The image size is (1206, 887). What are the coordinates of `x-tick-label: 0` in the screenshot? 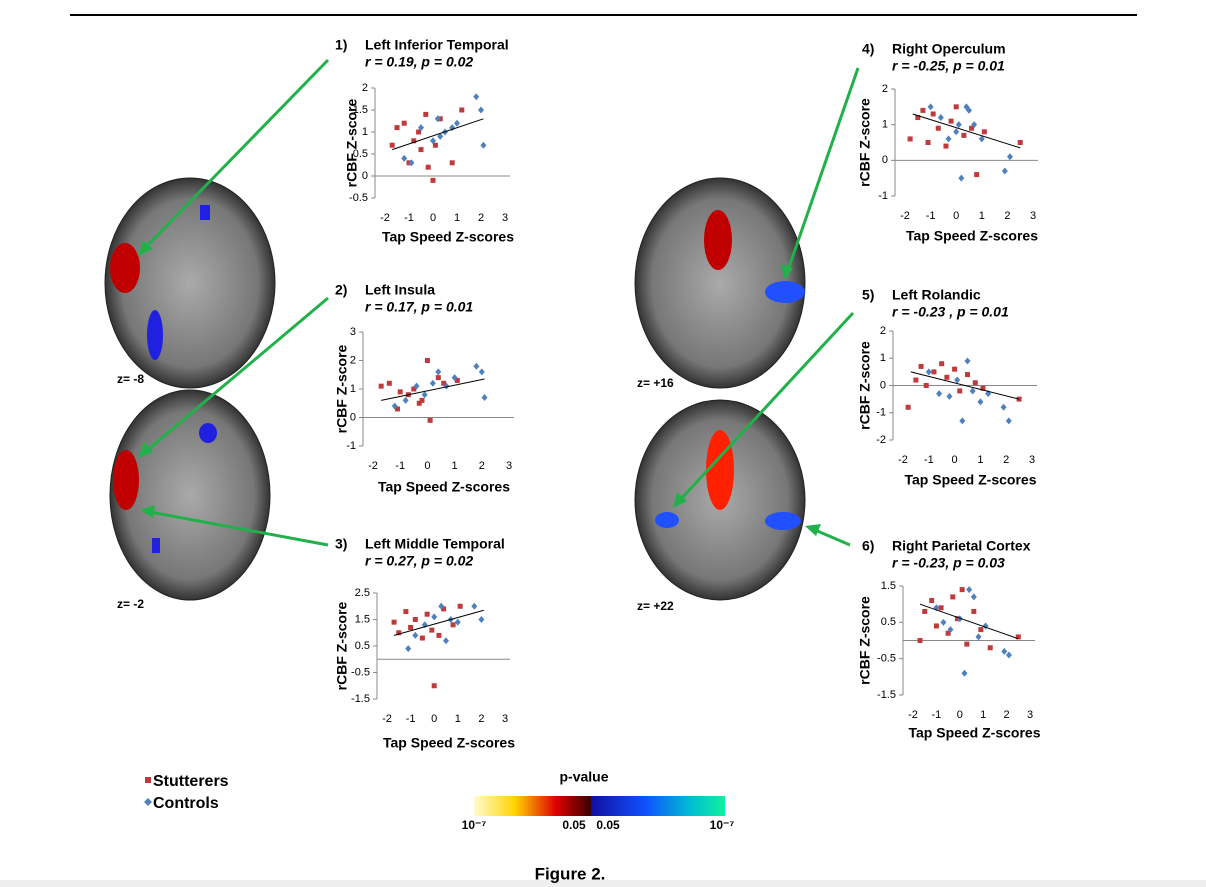 It's located at (955, 460).